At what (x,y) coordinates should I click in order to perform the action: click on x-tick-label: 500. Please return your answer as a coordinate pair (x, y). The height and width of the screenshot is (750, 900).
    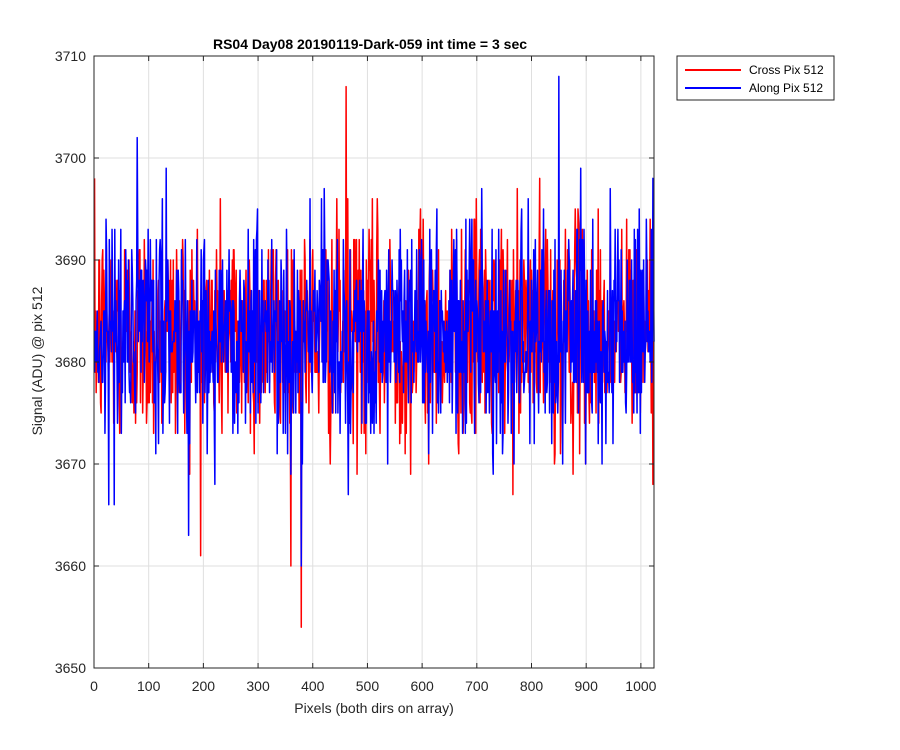
    Looking at the image, I should click on (368, 686).